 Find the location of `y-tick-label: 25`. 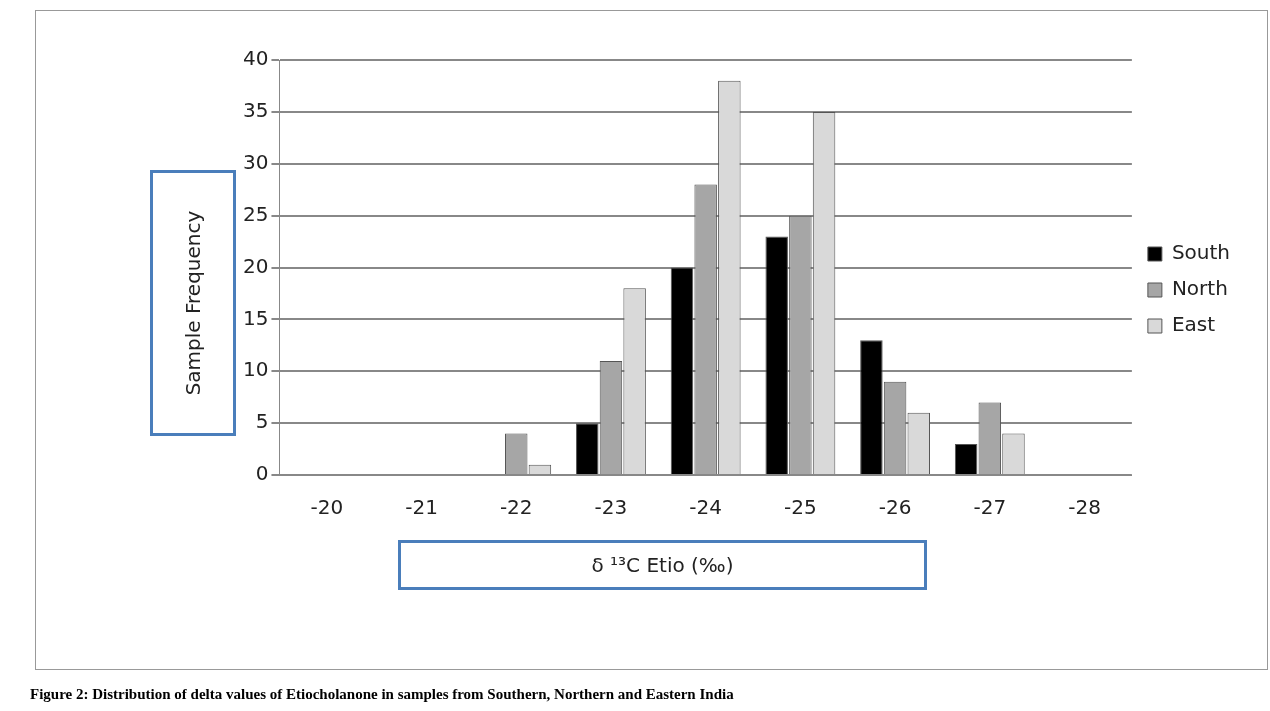

y-tick-label: 25 is located at coordinates (256, 213).